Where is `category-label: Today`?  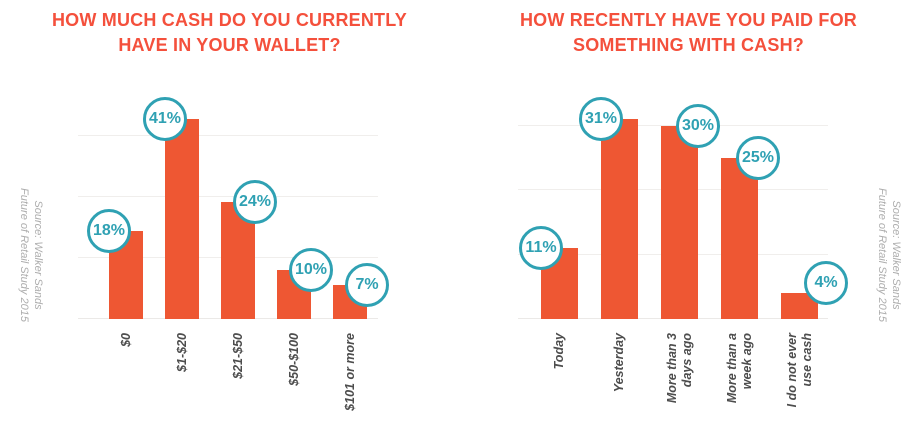 category-label: Today is located at coordinates (559, 351).